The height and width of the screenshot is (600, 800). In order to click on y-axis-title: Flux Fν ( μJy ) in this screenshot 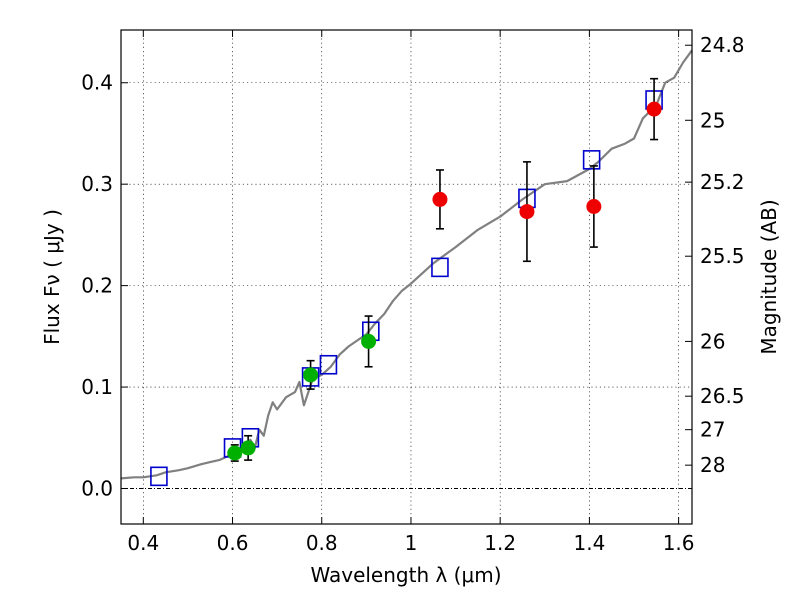, I will do `click(52, 277)`.